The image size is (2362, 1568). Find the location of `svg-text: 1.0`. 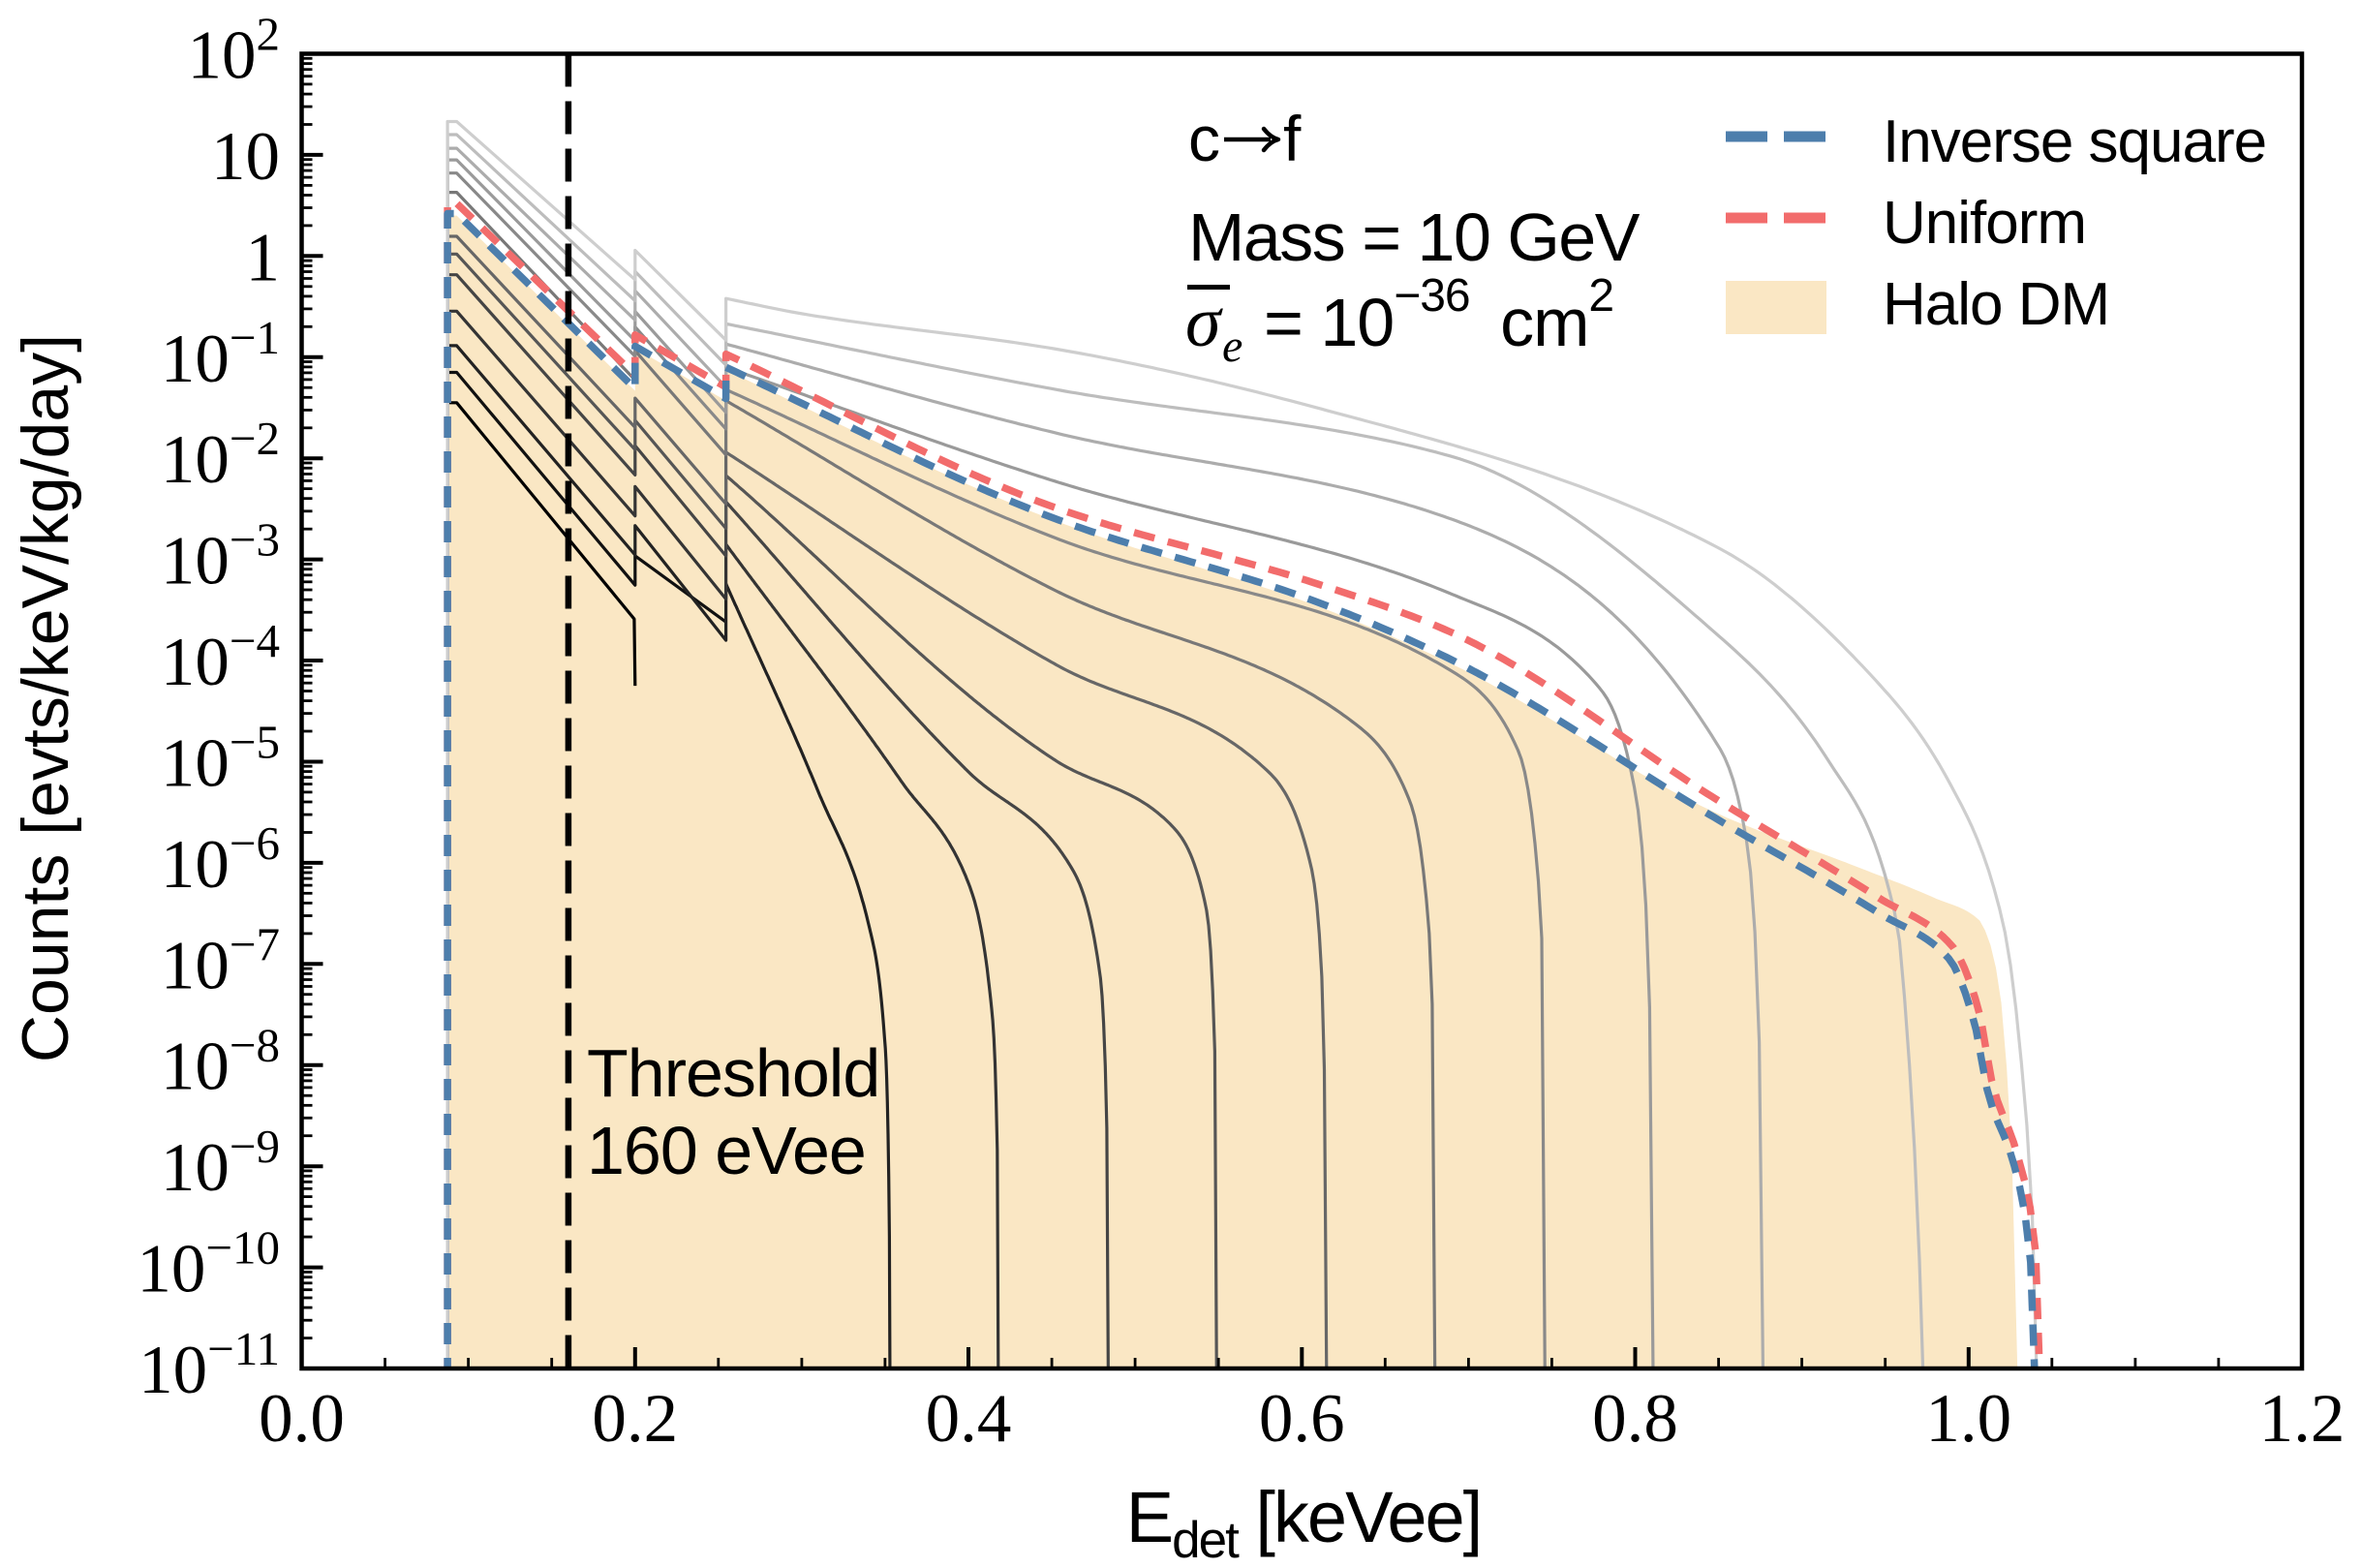

svg-text: 1.0 is located at coordinates (1968, 1419).